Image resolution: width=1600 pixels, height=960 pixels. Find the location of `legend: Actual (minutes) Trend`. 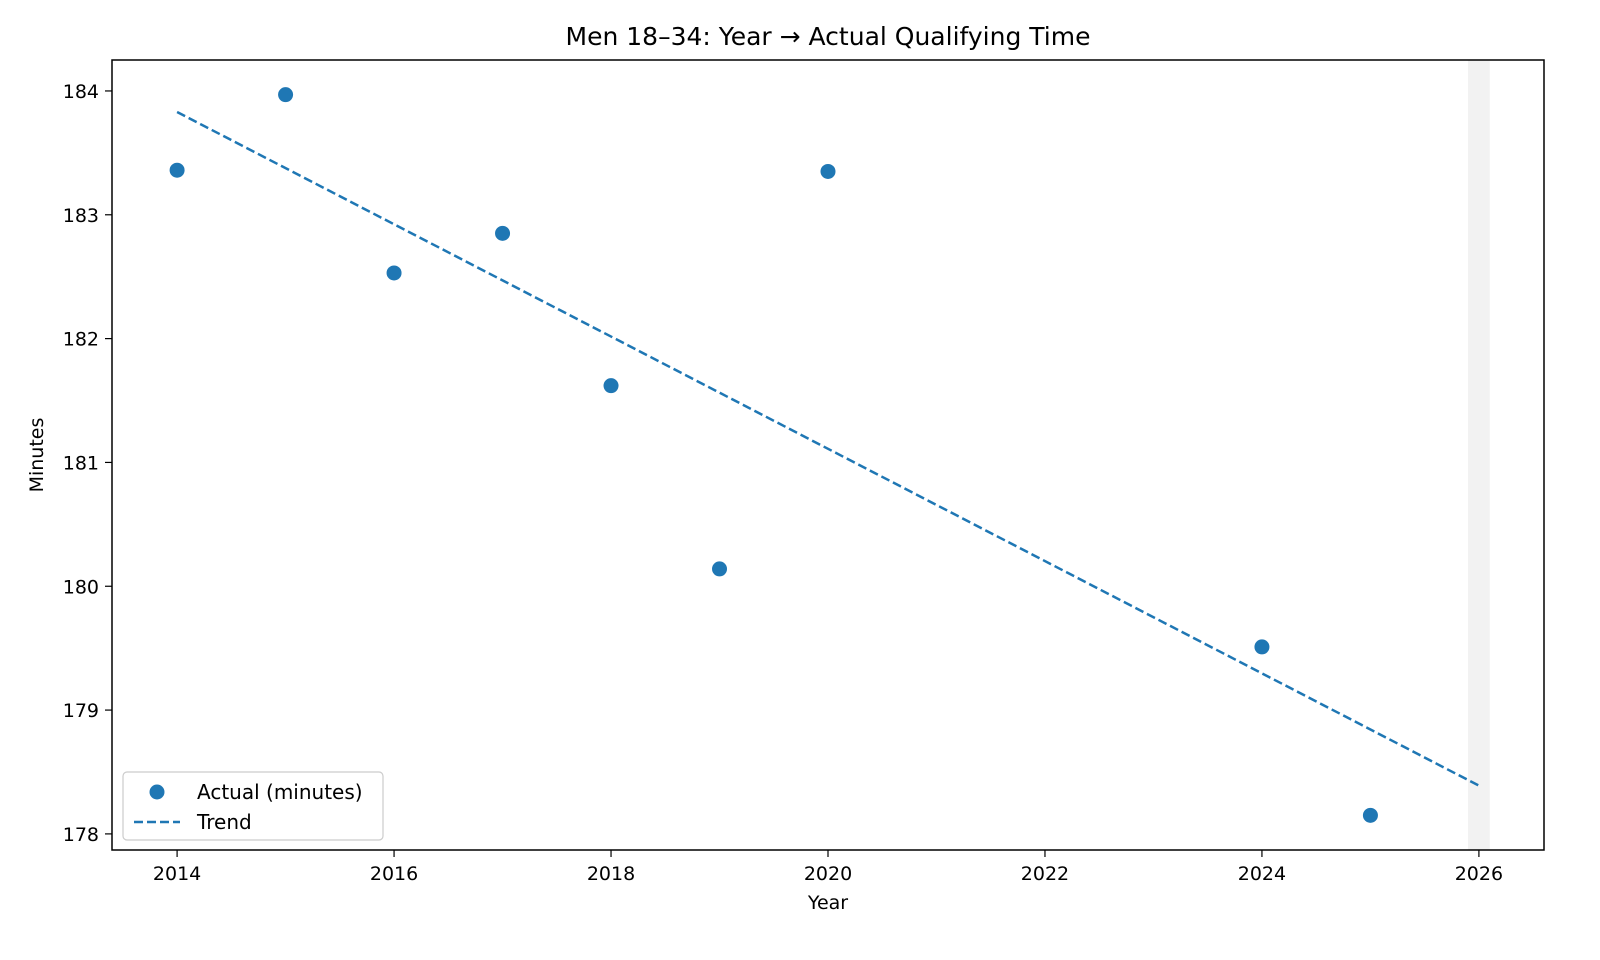

legend: Actual (minutes) Trend is located at coordinates (253, 806).